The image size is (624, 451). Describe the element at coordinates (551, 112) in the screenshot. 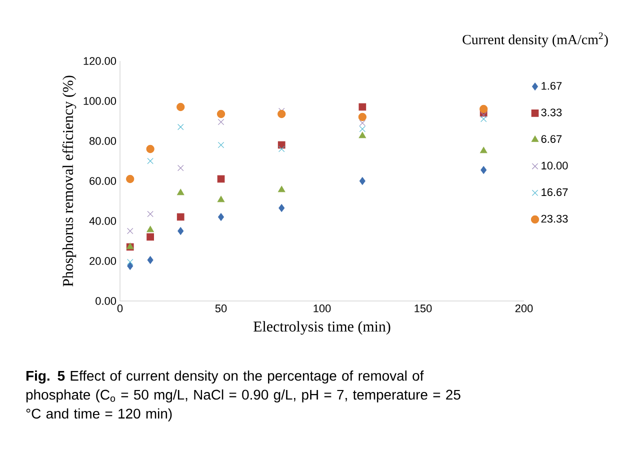

I see `legend-label: 3.33` at that location.